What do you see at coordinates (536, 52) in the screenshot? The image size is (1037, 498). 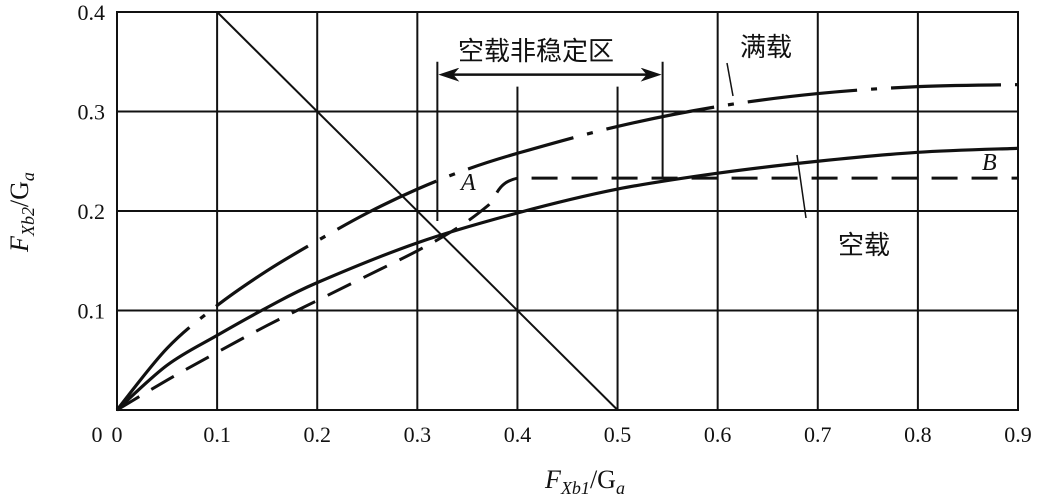 I see `region-label: 空载非稳定区` at bounding box center [536, 52].